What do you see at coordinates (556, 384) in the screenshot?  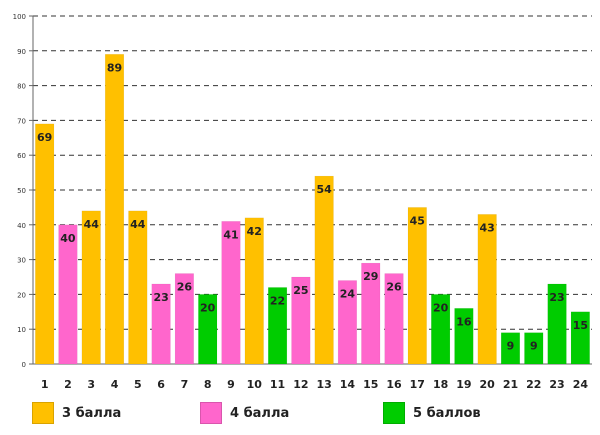 I see `x-tick-label: 23` at bounding box center [556, 384].